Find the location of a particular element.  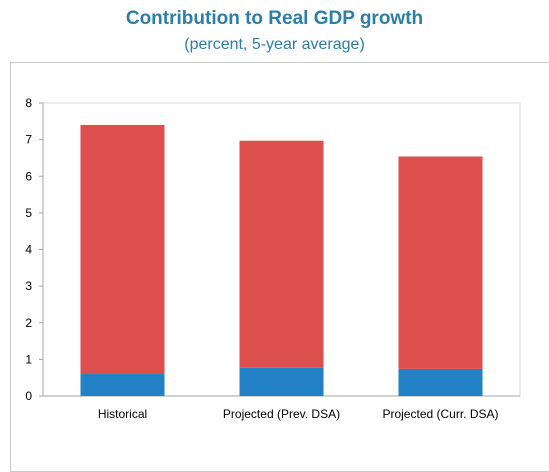

x-tick-label: Projected (Prev. DSA) is located at coordinates (281, 414).